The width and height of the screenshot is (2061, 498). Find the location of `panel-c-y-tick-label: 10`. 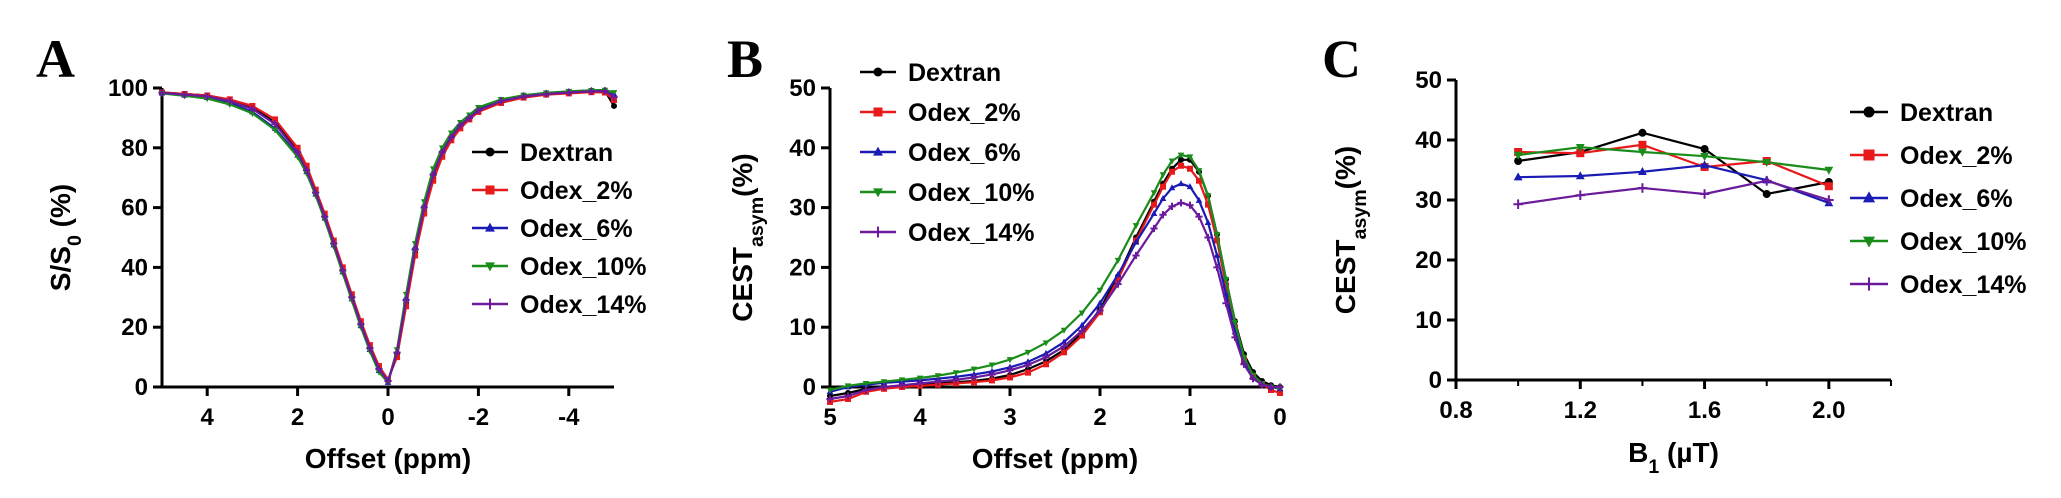

panel-c-y-tick-label: 10 is located at coordinates (1428, 320).